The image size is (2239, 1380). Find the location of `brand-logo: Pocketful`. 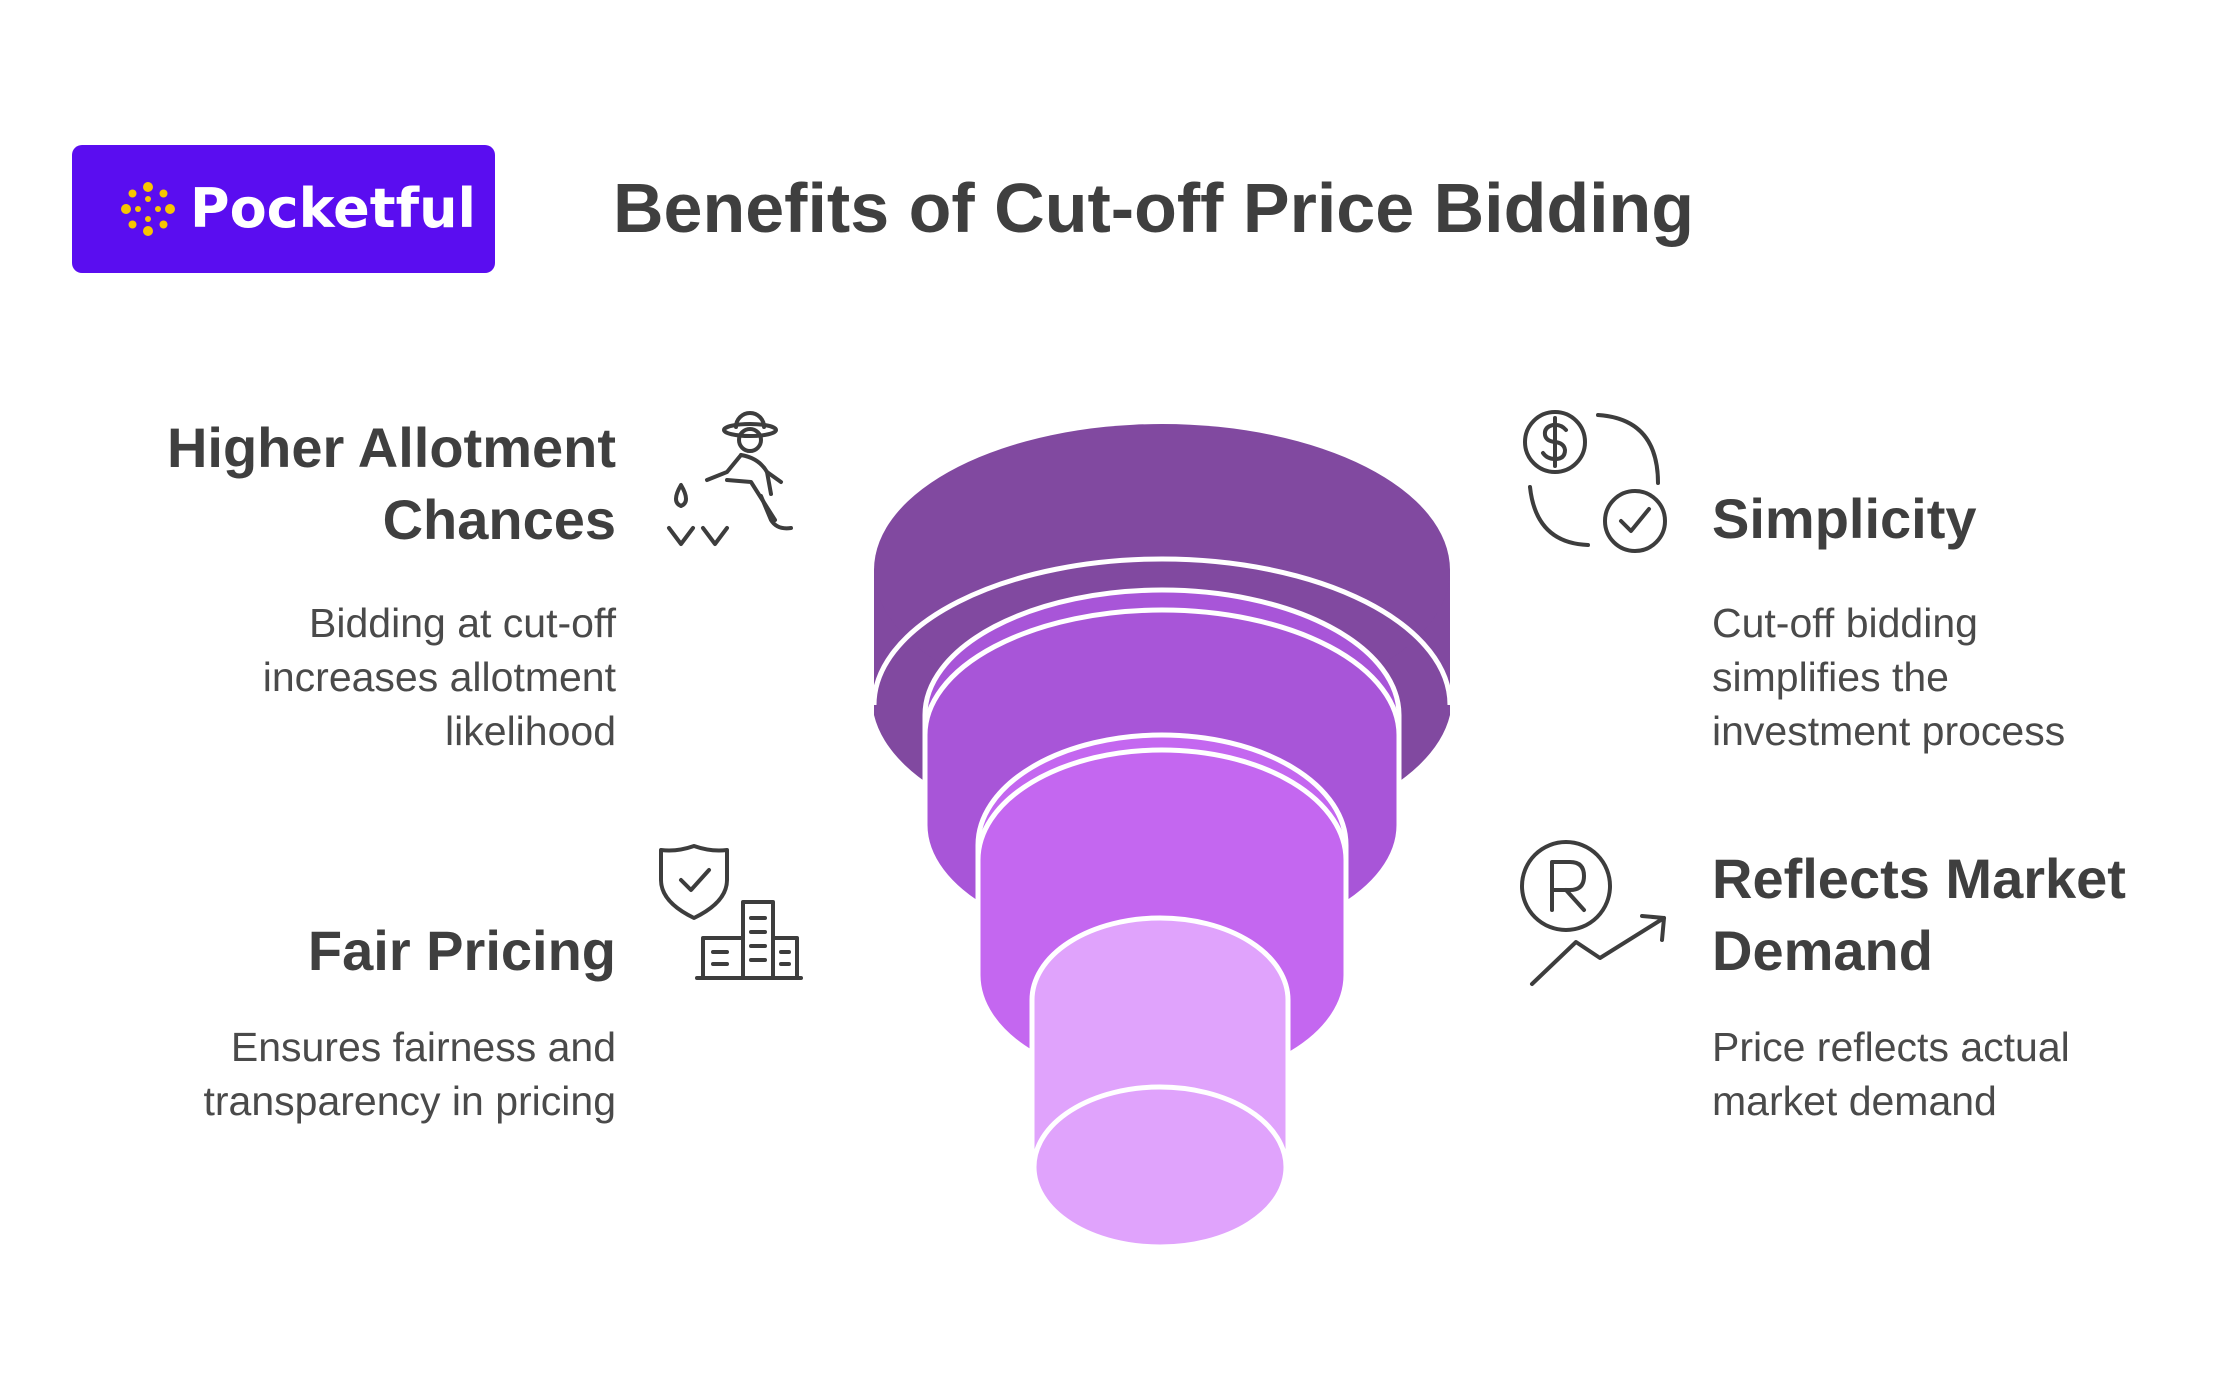

brand-logo: Pocketful is located at coordinates (283, 209).